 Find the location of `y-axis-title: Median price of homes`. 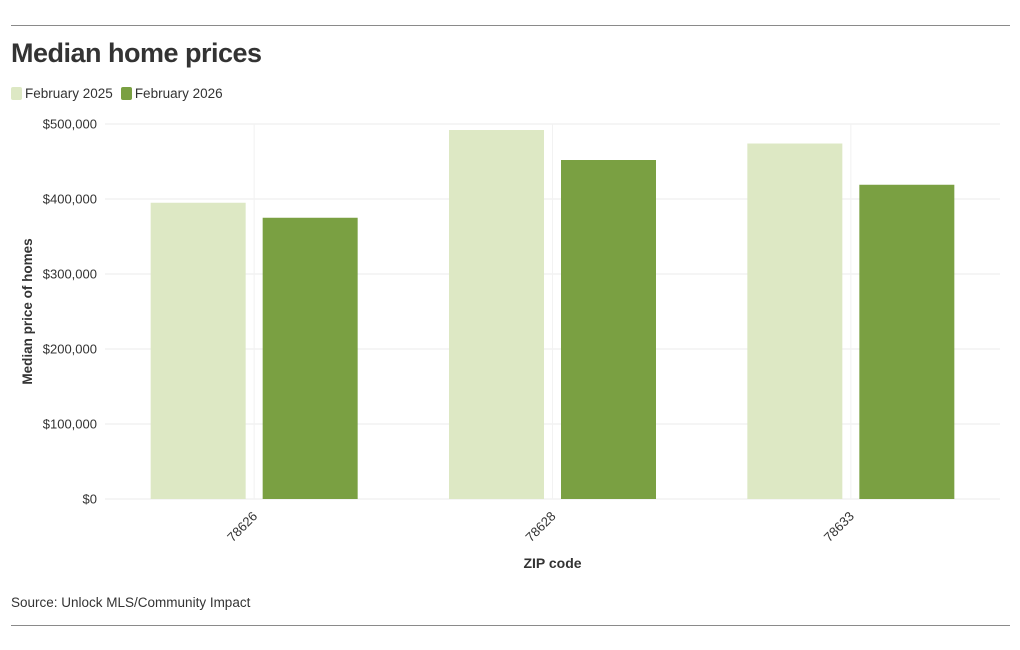

y-axis-title: Median price of homes is located at coordinates (27, 311).